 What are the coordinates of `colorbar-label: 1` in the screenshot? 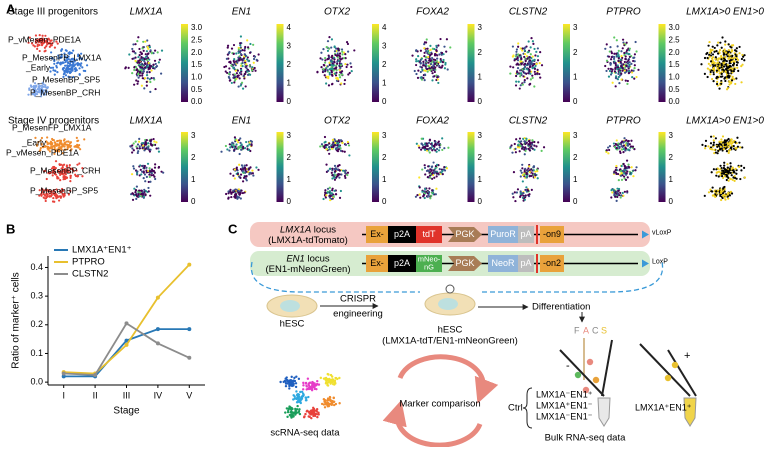 It's located at (671, 179).